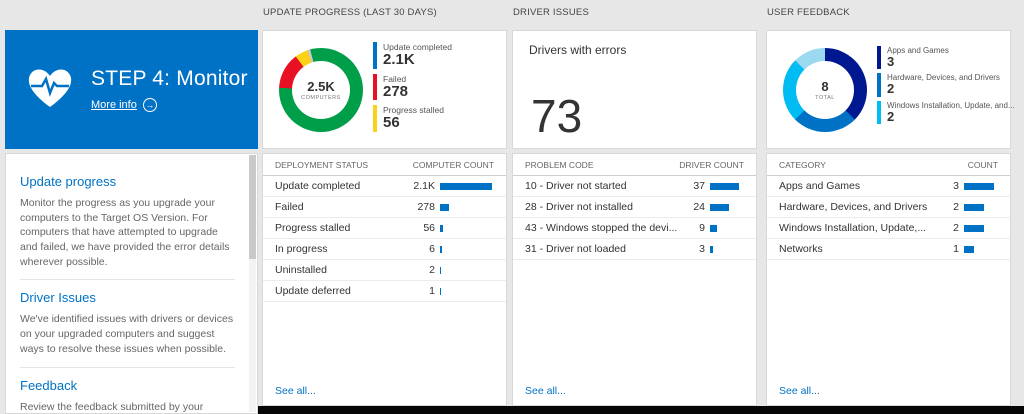 The width and height of the screenshot is (1024, 414). Describe the element at coordinates (853, 207) in the screenshot. I see `row-label: Hardware, Devices, and Drivers` at that location.